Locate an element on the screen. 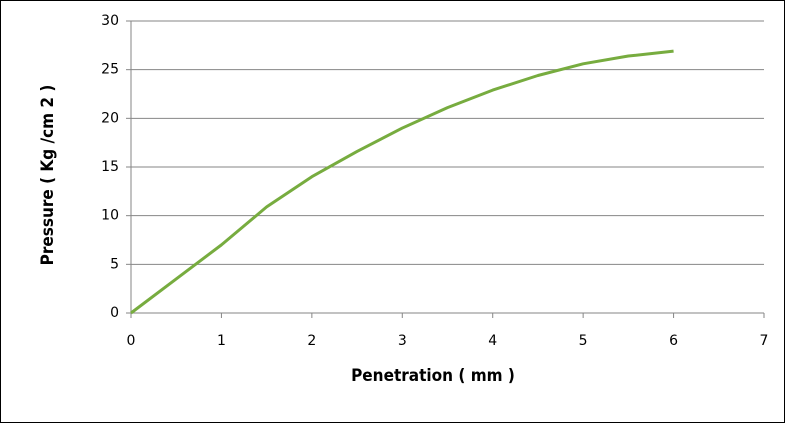 This screenshot has height=423, width=785. y-axis-title: Pressure ( Kg /cm 2 ) is located at coordinates (48, 175).